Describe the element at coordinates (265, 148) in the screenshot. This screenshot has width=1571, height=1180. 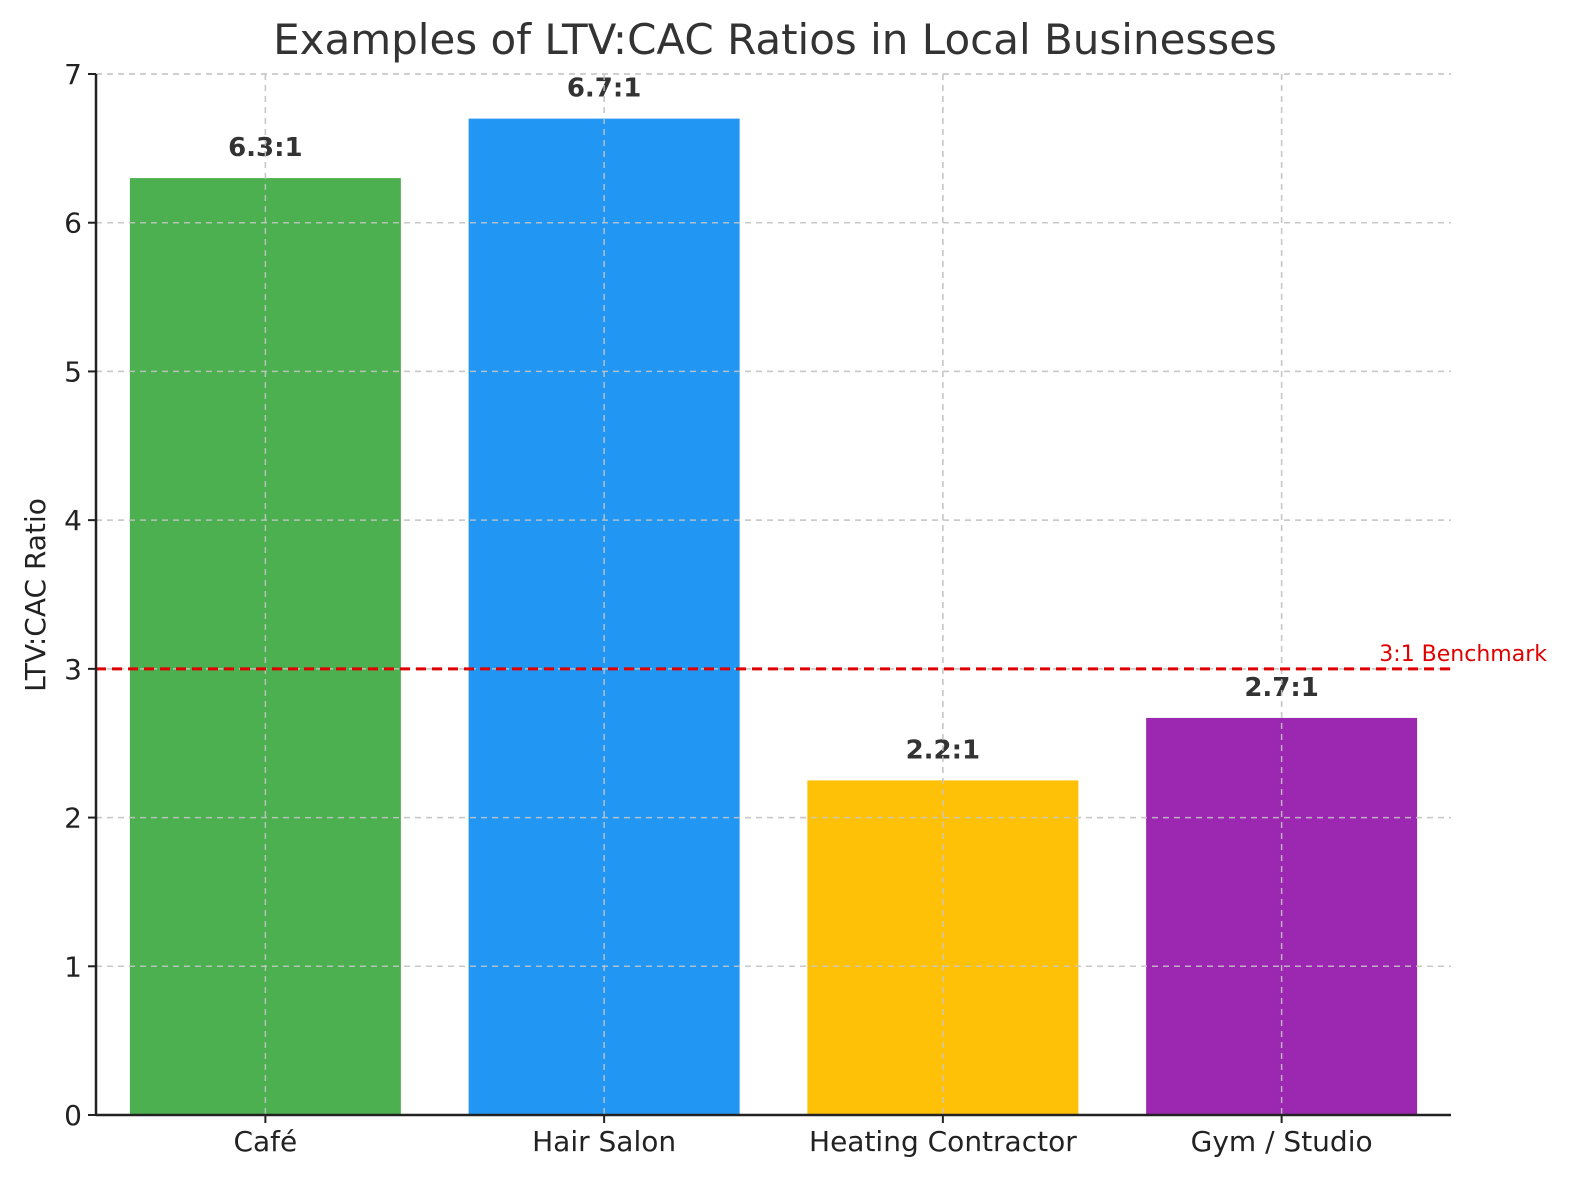
I see `data-label-0: 6.3:1` at that location.